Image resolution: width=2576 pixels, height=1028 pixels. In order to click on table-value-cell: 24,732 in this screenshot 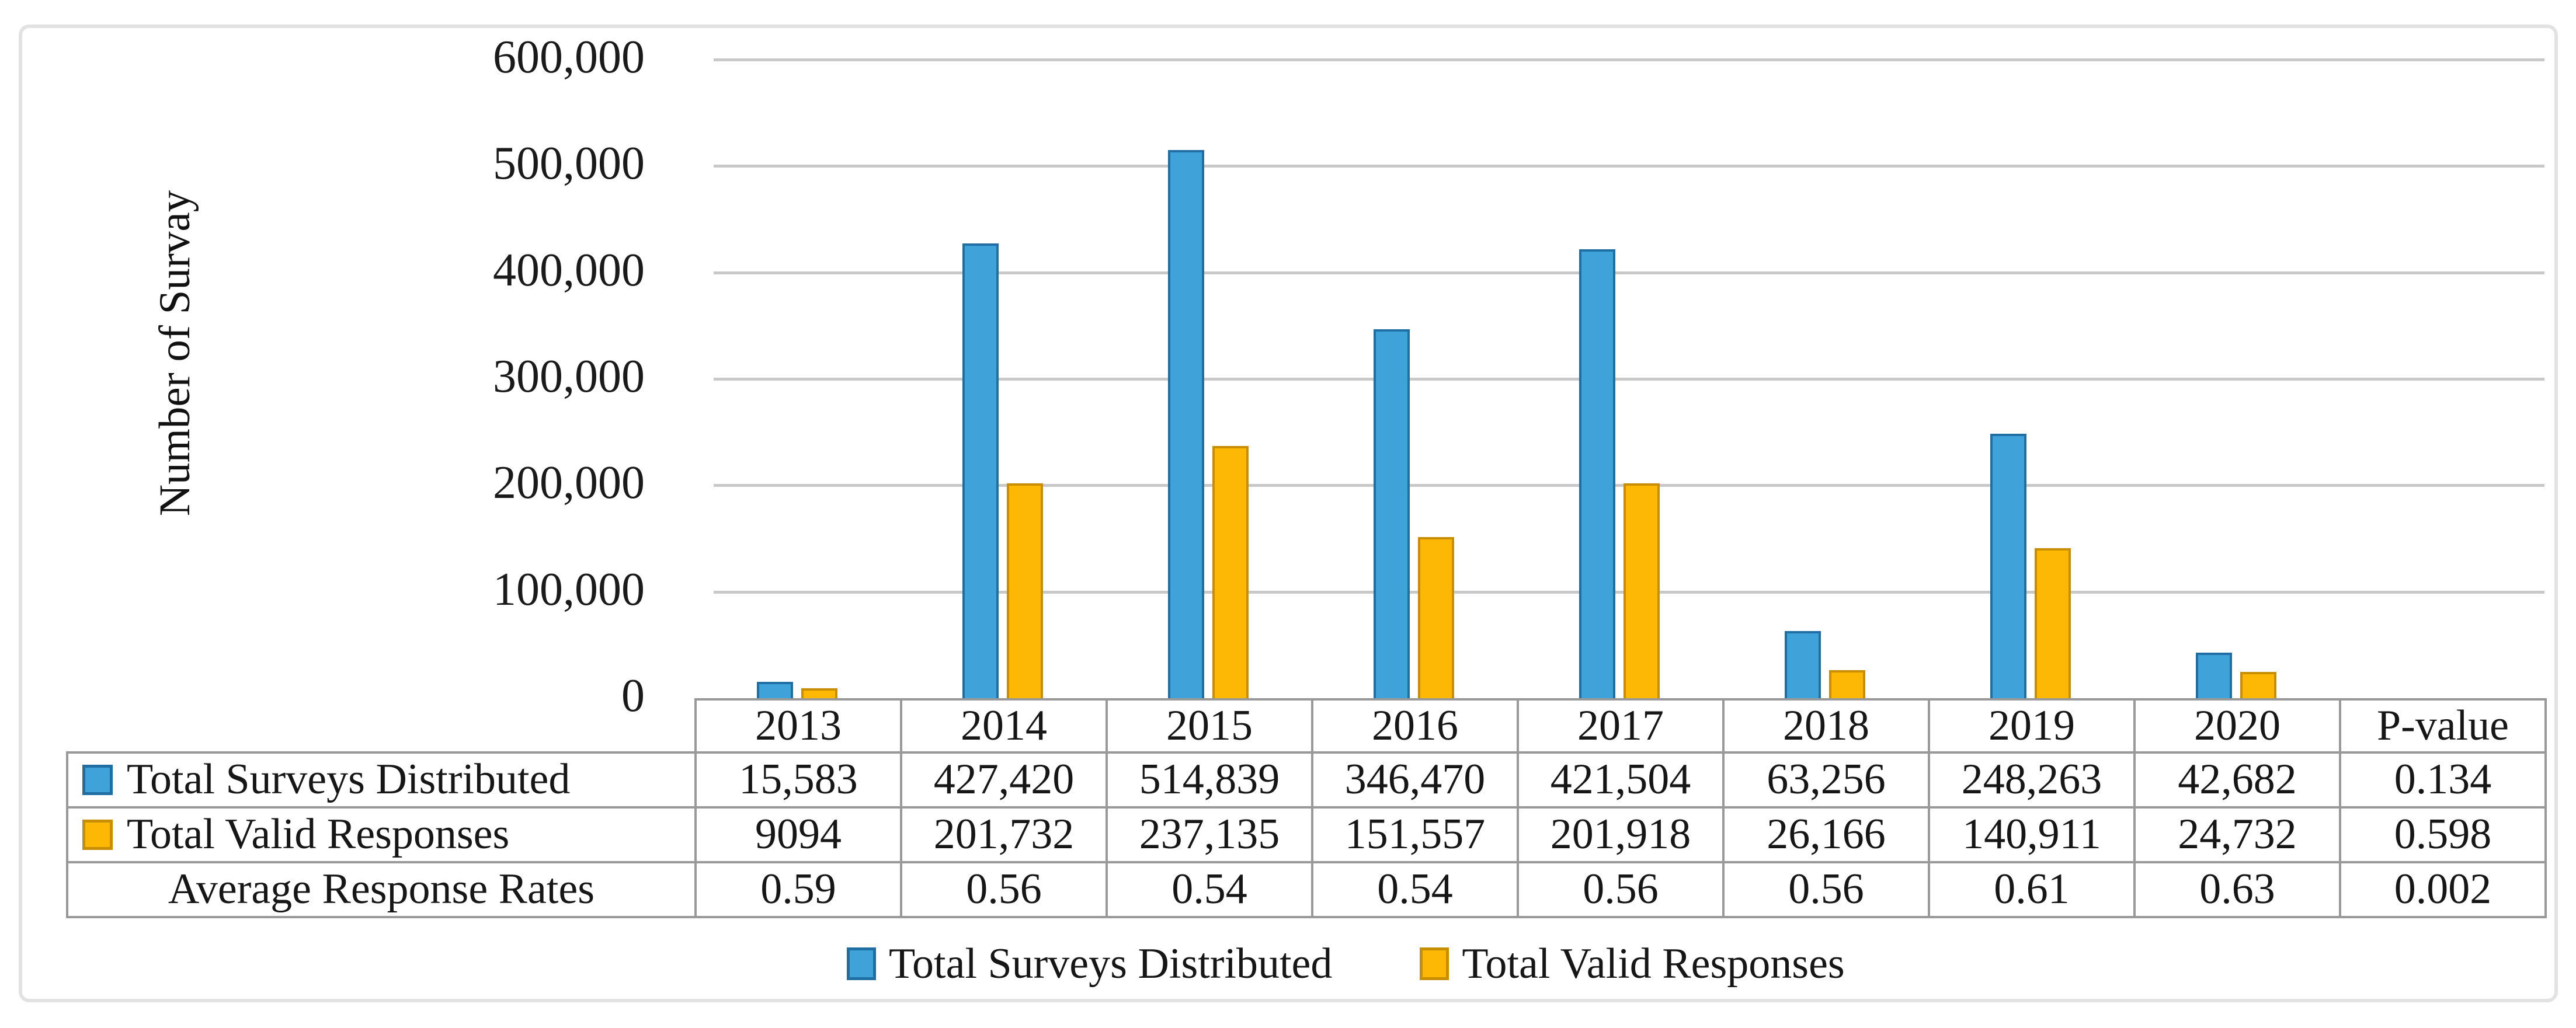, I will do `click(2237, 834)`.